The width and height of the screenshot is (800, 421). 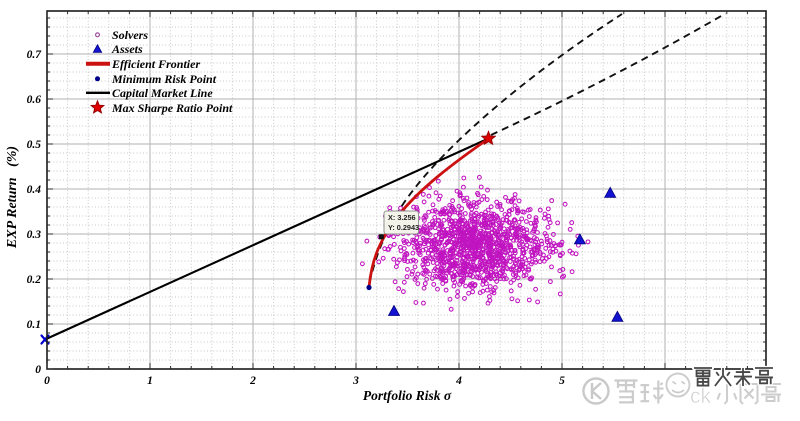 I want to click on svg-text: 4, so click(x=458, y=381).